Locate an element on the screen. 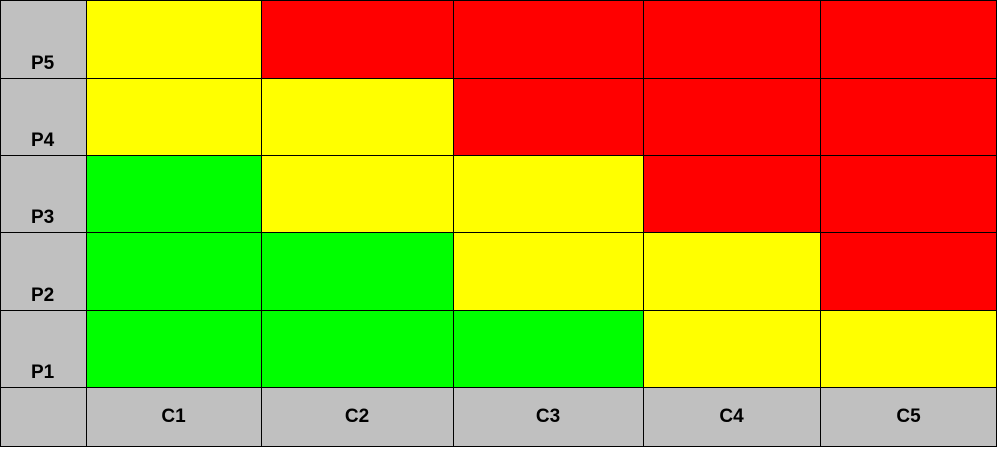  cell-p3-c4 is located at coordinates (731, 193).